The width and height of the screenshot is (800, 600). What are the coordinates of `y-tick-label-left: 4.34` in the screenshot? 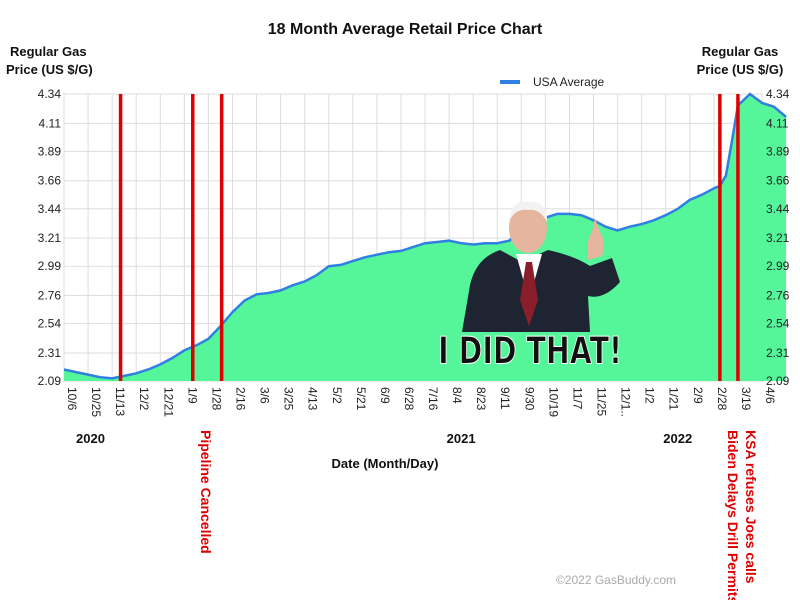 It's located at (50, 94).